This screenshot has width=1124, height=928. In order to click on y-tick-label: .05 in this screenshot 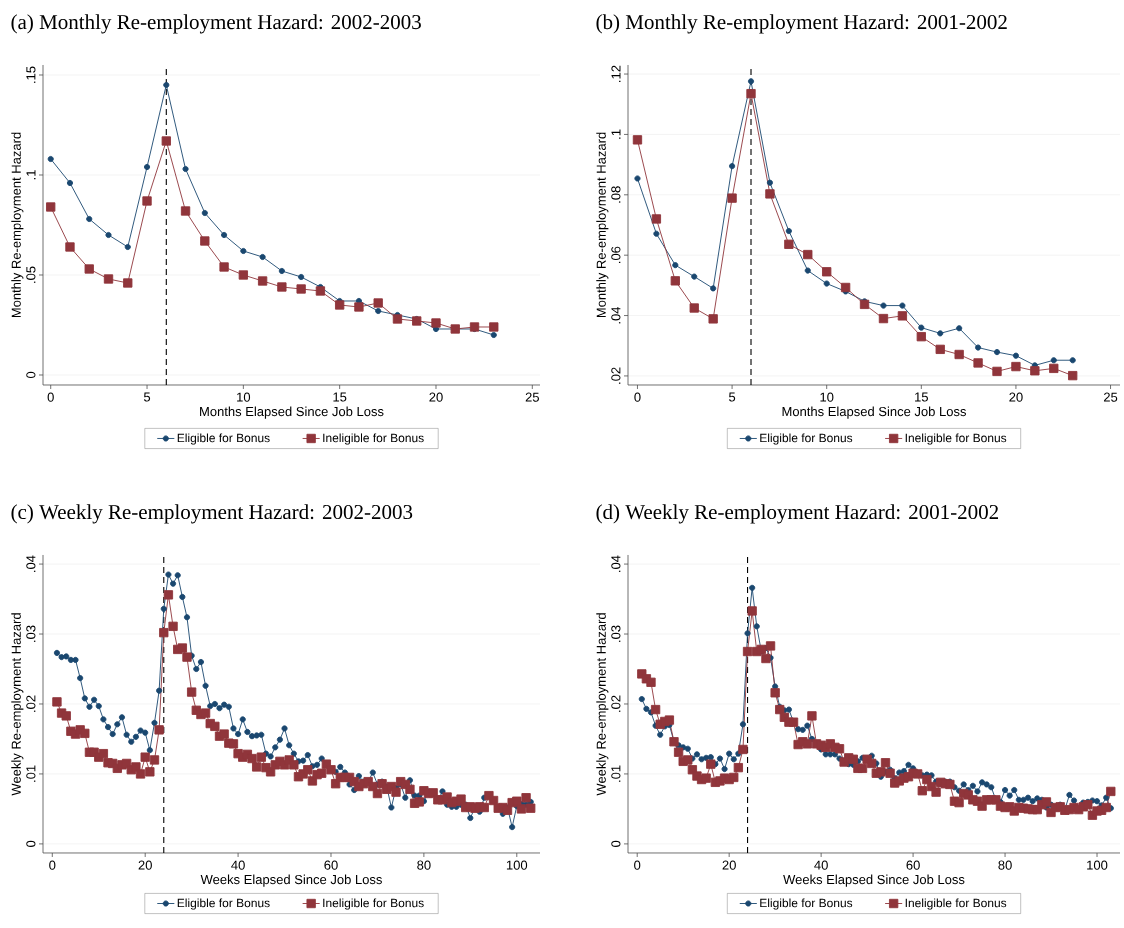, I will do `click(31, 274)`.